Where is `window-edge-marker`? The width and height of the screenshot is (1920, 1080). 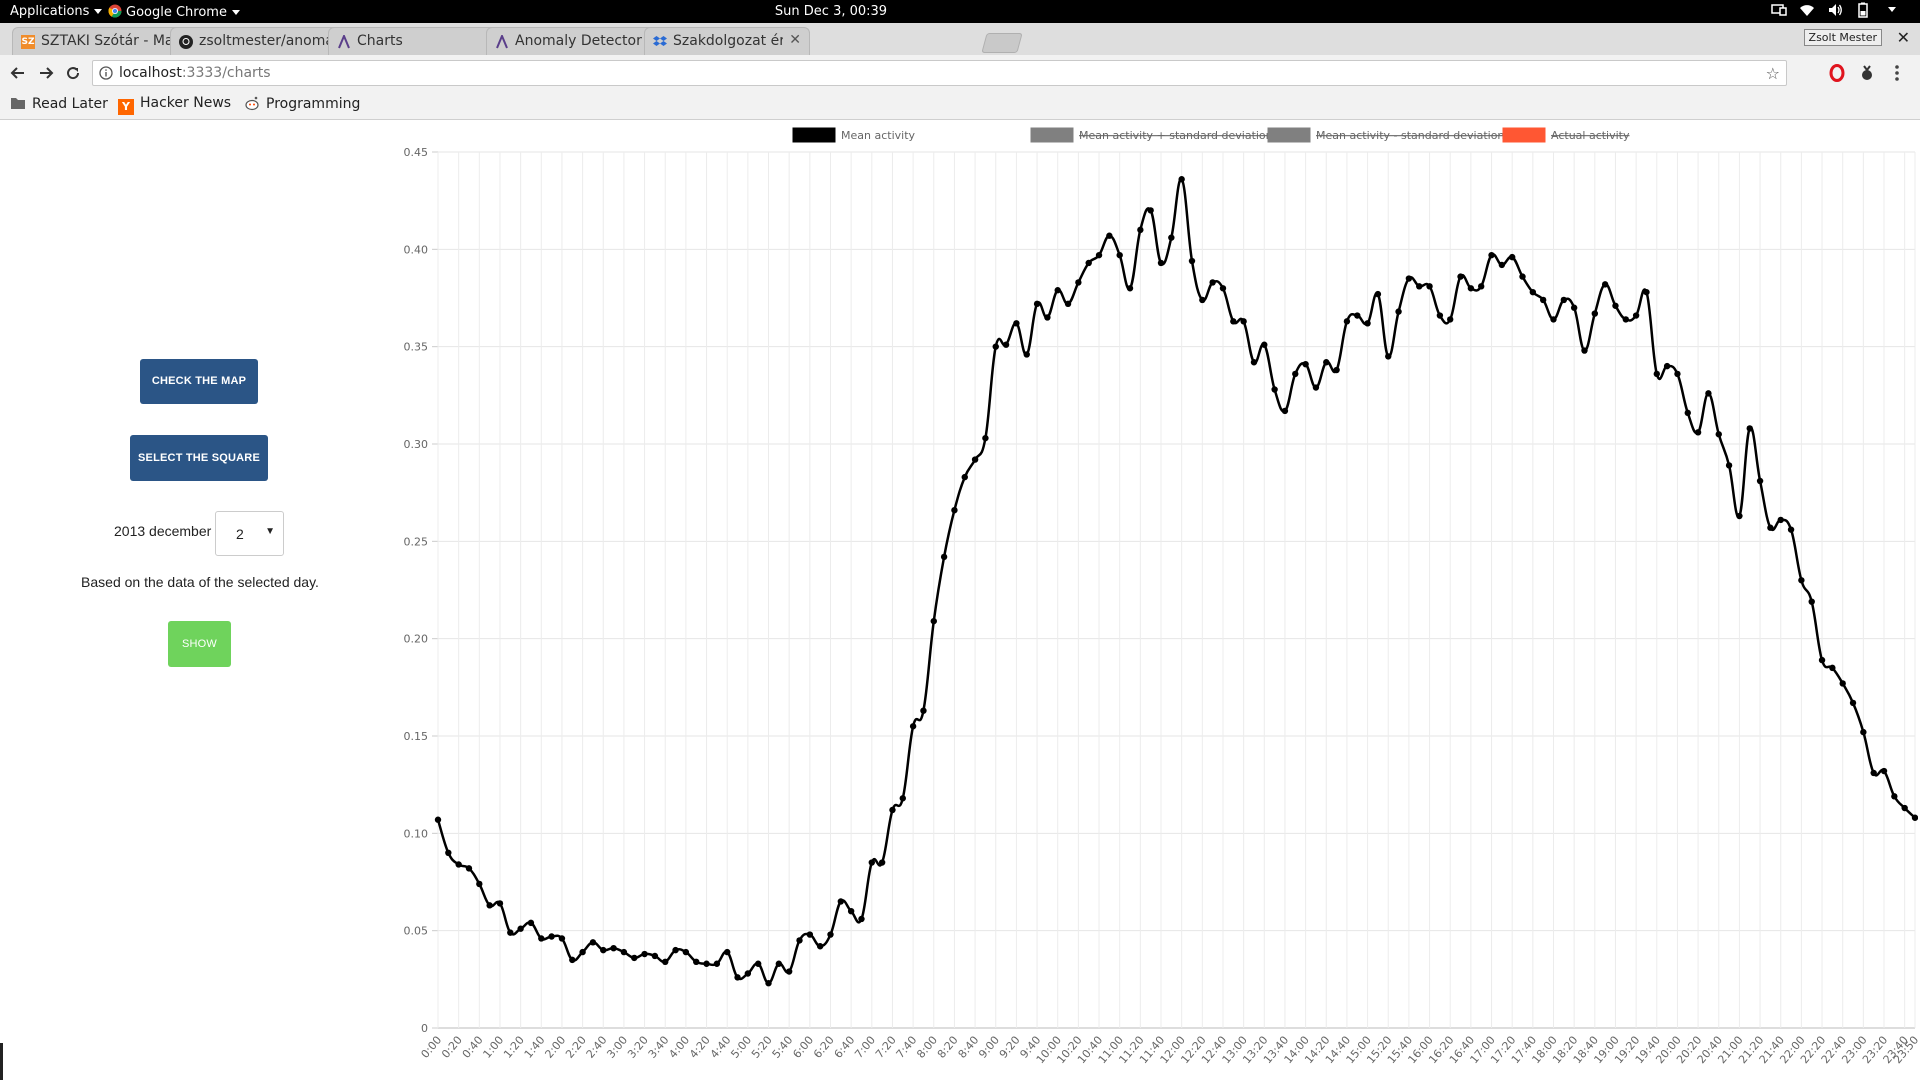 window-edge-marker is located at coordinates (1, 1061).